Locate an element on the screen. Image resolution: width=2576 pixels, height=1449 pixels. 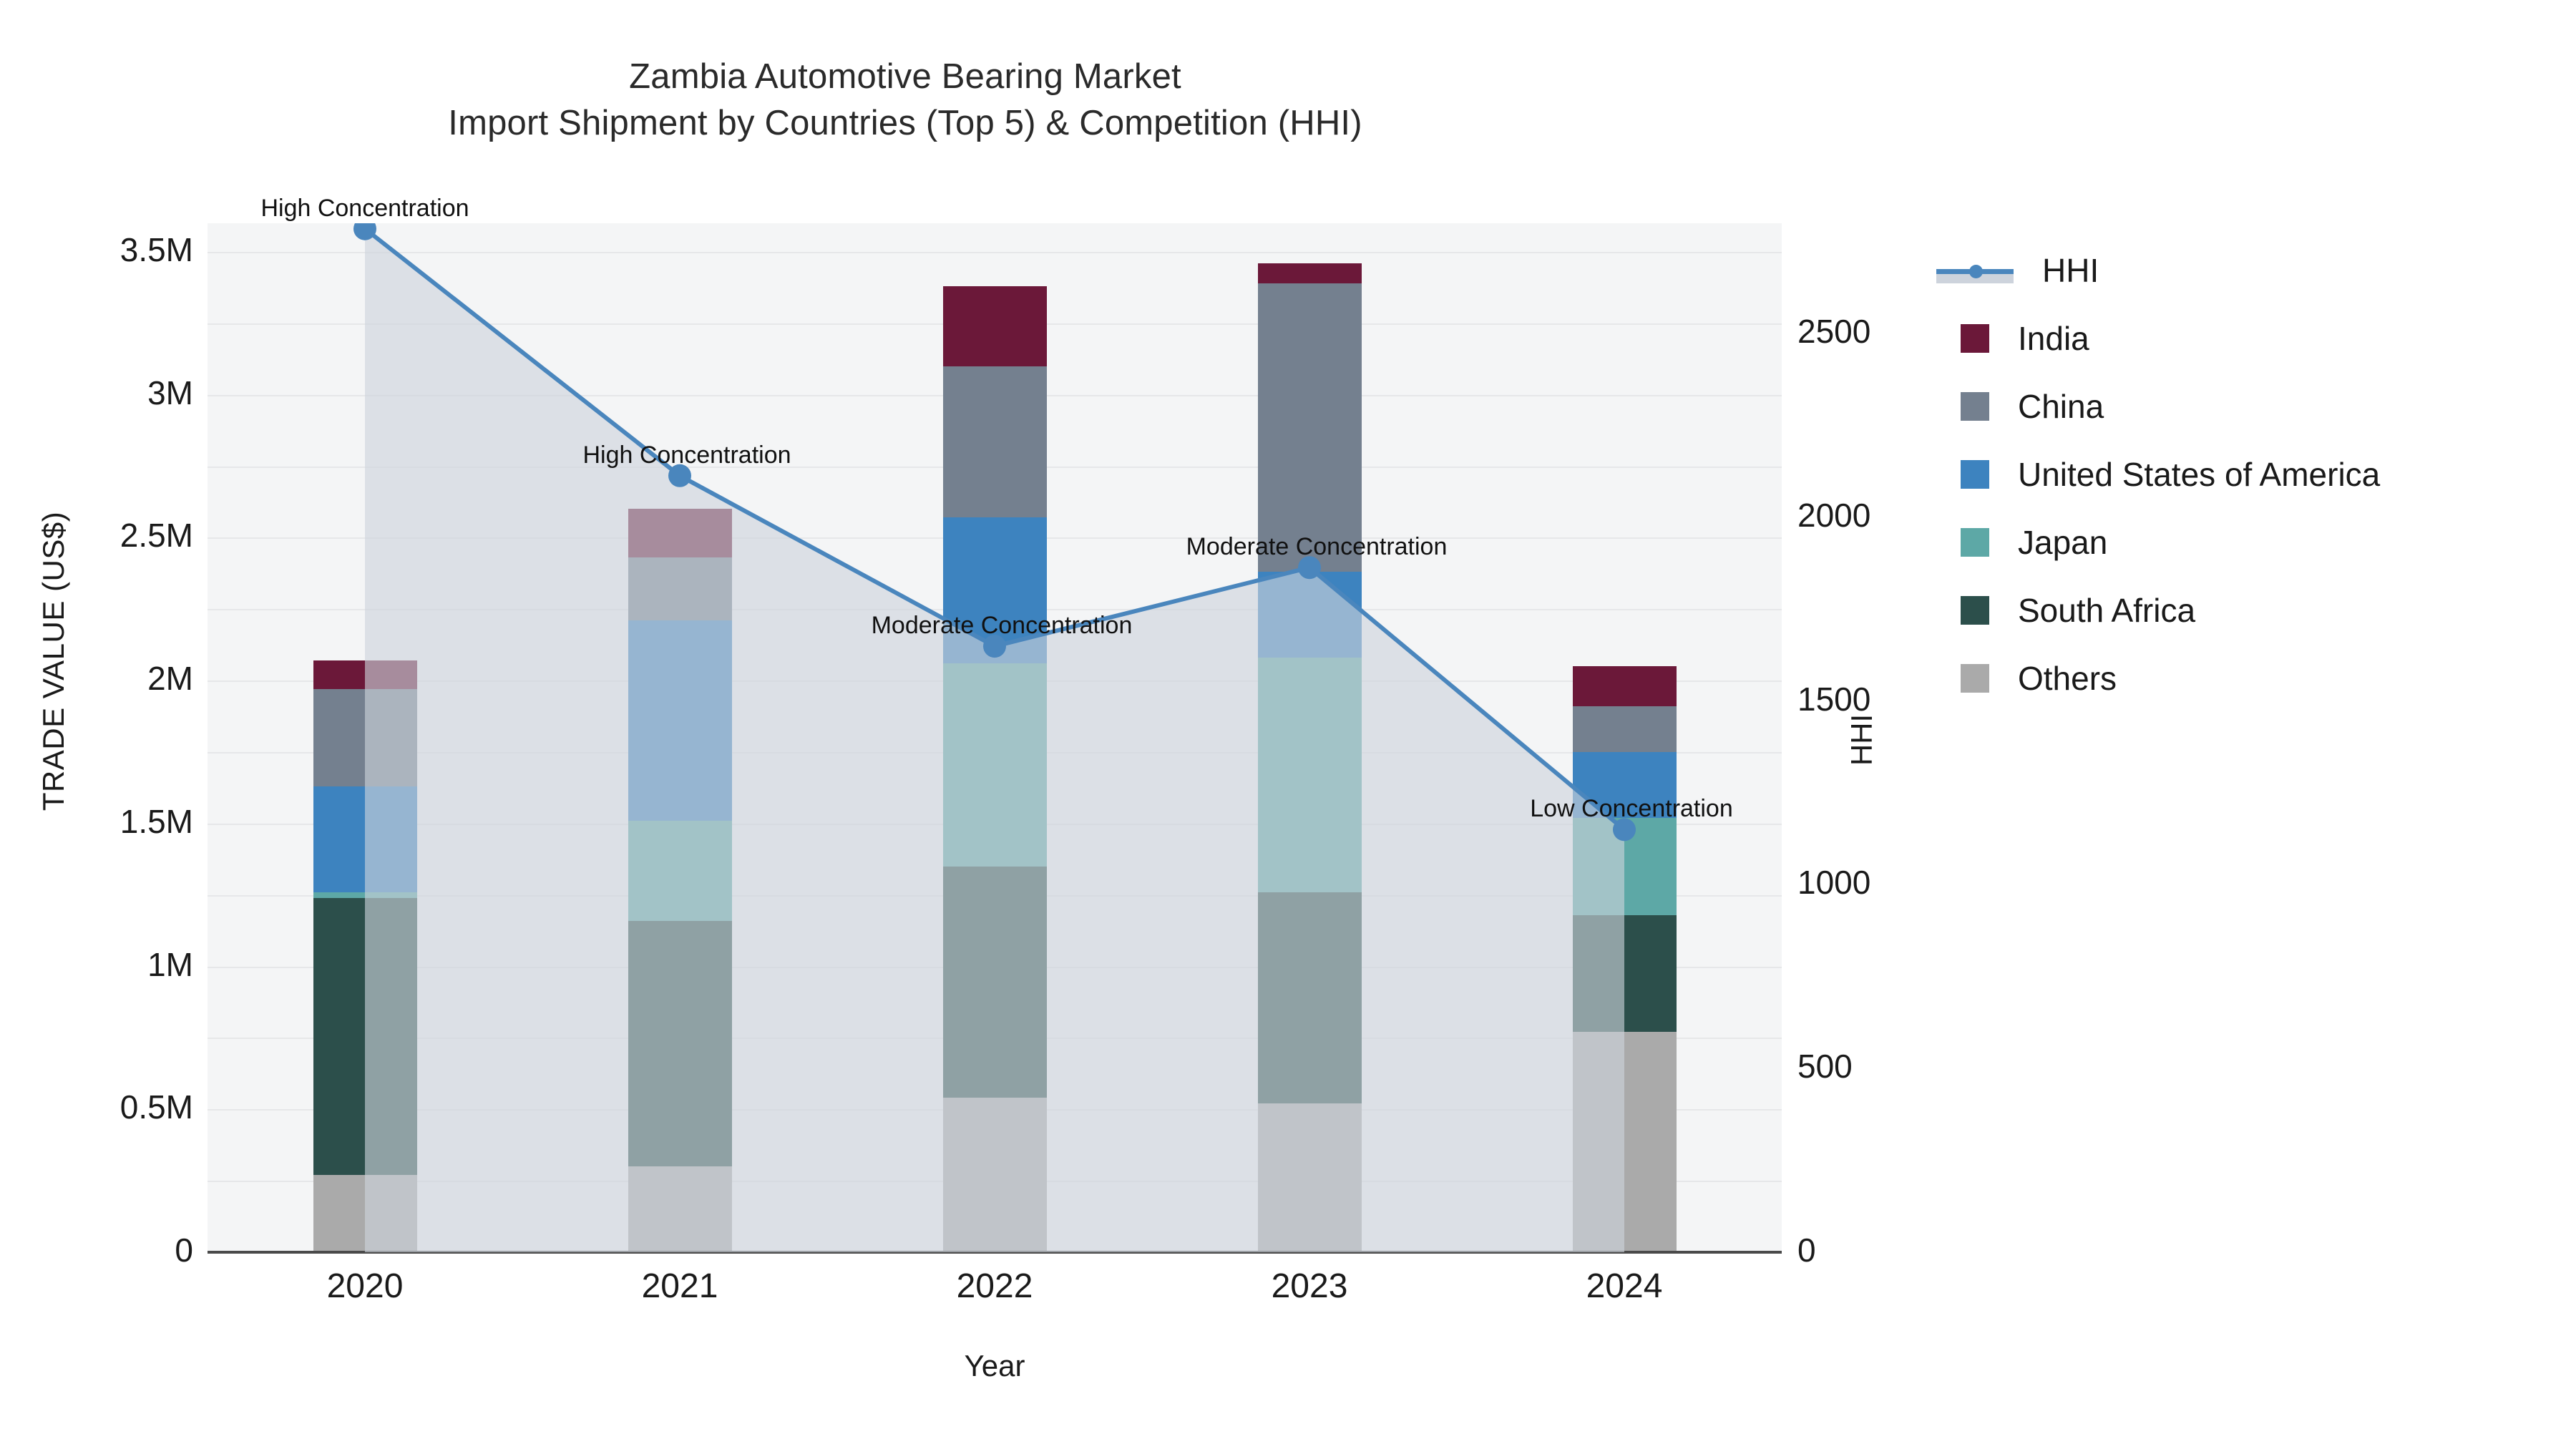
legend-label: Japan is located at coordinates (2063, 542).